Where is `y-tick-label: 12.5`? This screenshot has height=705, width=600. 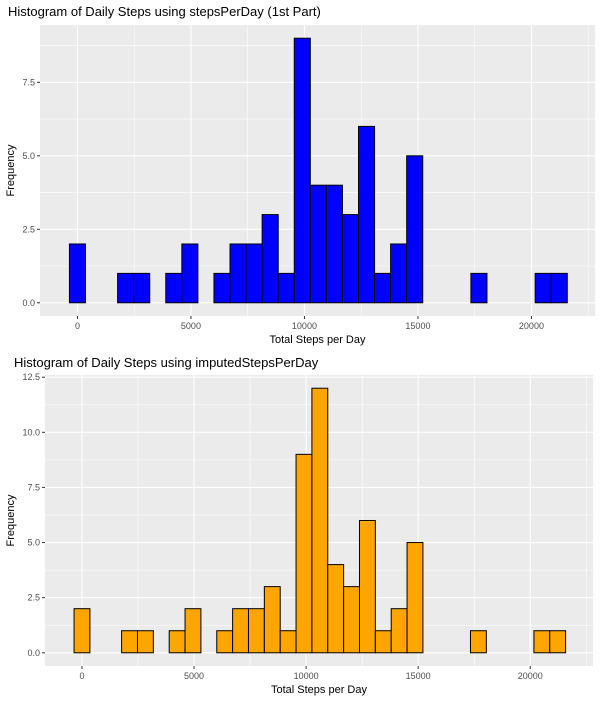
y-tick-label: 12.5 is located at coordinates (31, 377).